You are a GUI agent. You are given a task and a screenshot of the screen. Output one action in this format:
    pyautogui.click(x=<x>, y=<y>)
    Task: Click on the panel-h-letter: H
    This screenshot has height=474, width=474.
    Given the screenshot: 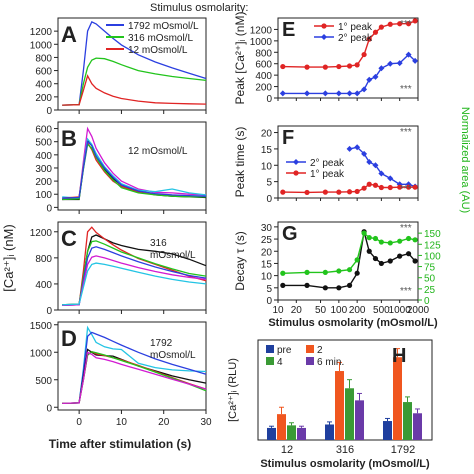 What is the action you would take?
    pyautogui.click(x=399, y=356)
    